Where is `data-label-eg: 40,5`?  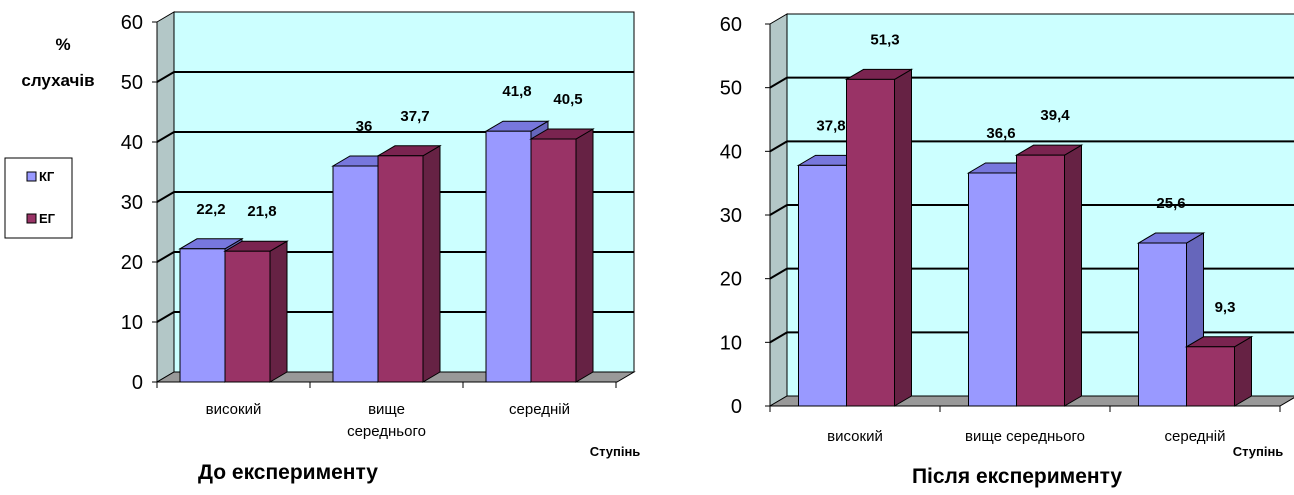 data-label-eg: 40,5 is located at coordinates (567, 99).